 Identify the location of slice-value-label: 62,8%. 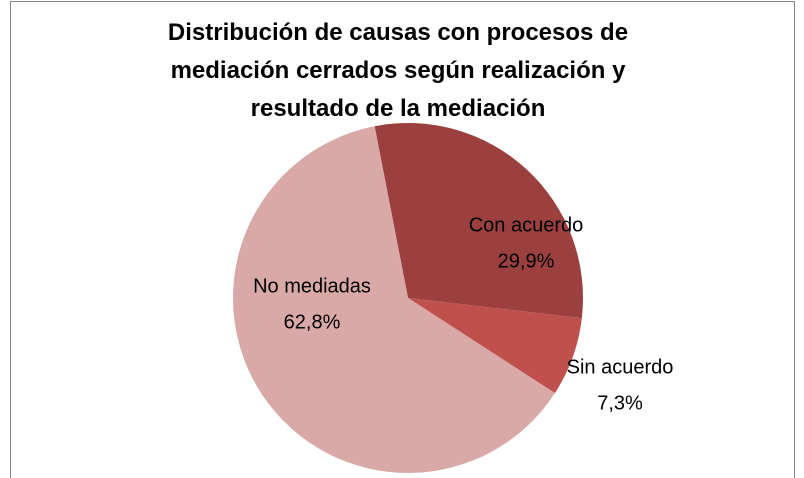
(312, 322).